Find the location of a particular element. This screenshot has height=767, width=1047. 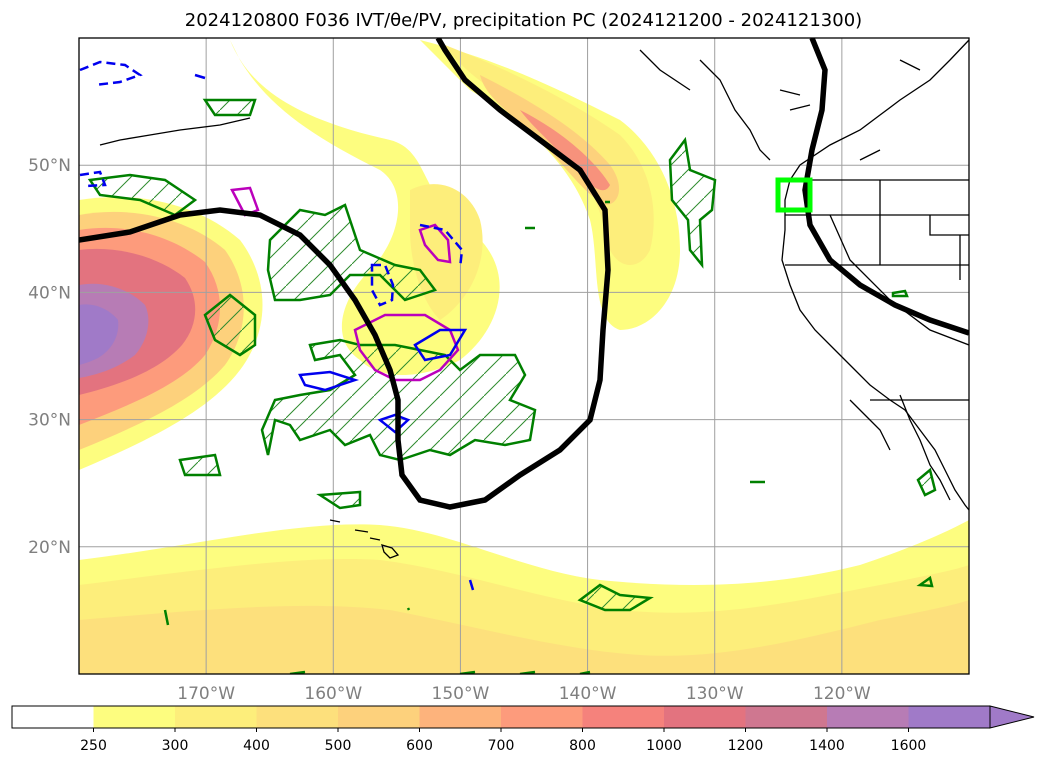

lat-tick-label: 30°N is located at coordinates (49, 421).